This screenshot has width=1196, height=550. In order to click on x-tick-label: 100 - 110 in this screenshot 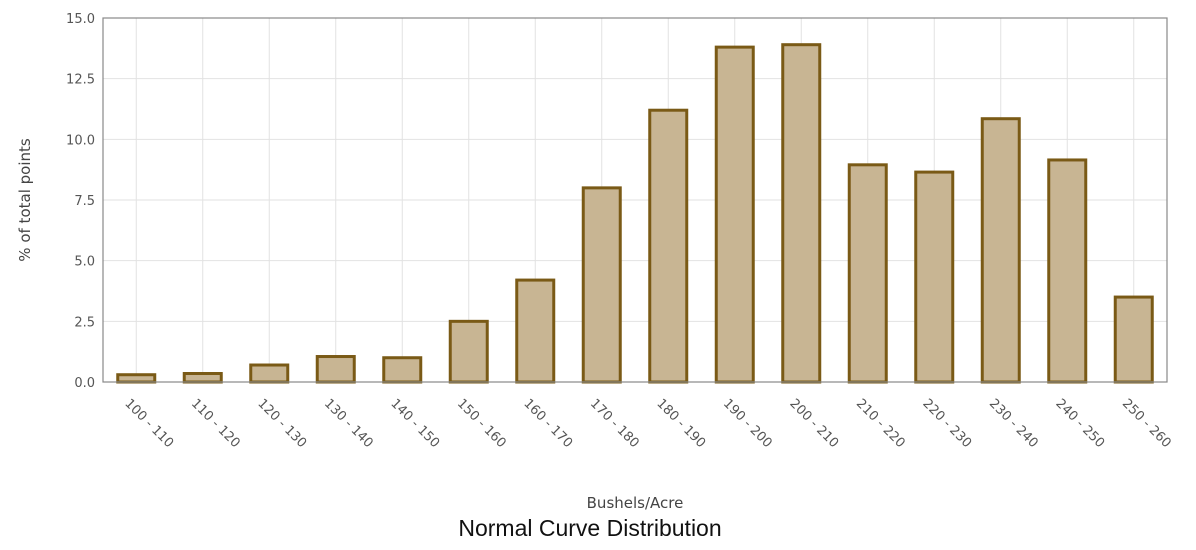, I will do `click(148, 423)`.